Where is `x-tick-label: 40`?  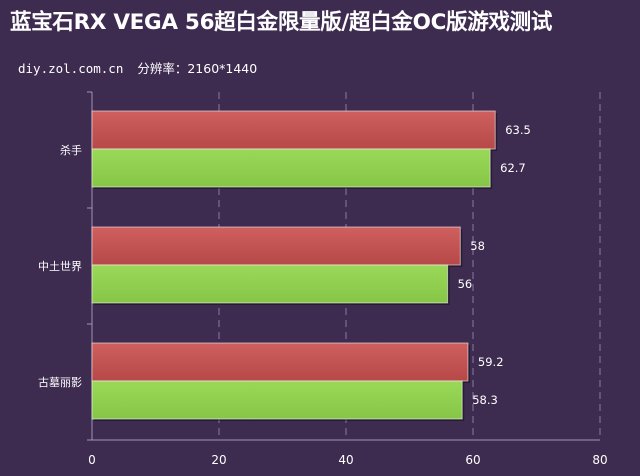
x-tick-label: 40 is located at coordinates (345, 460).